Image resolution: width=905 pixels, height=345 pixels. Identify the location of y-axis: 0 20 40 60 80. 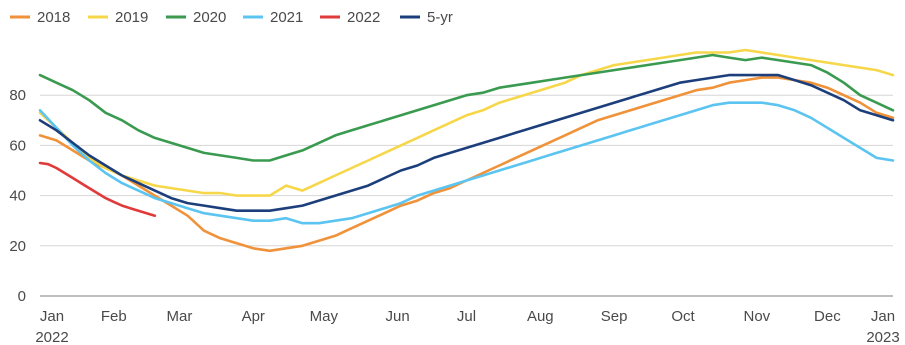
(17, 196).